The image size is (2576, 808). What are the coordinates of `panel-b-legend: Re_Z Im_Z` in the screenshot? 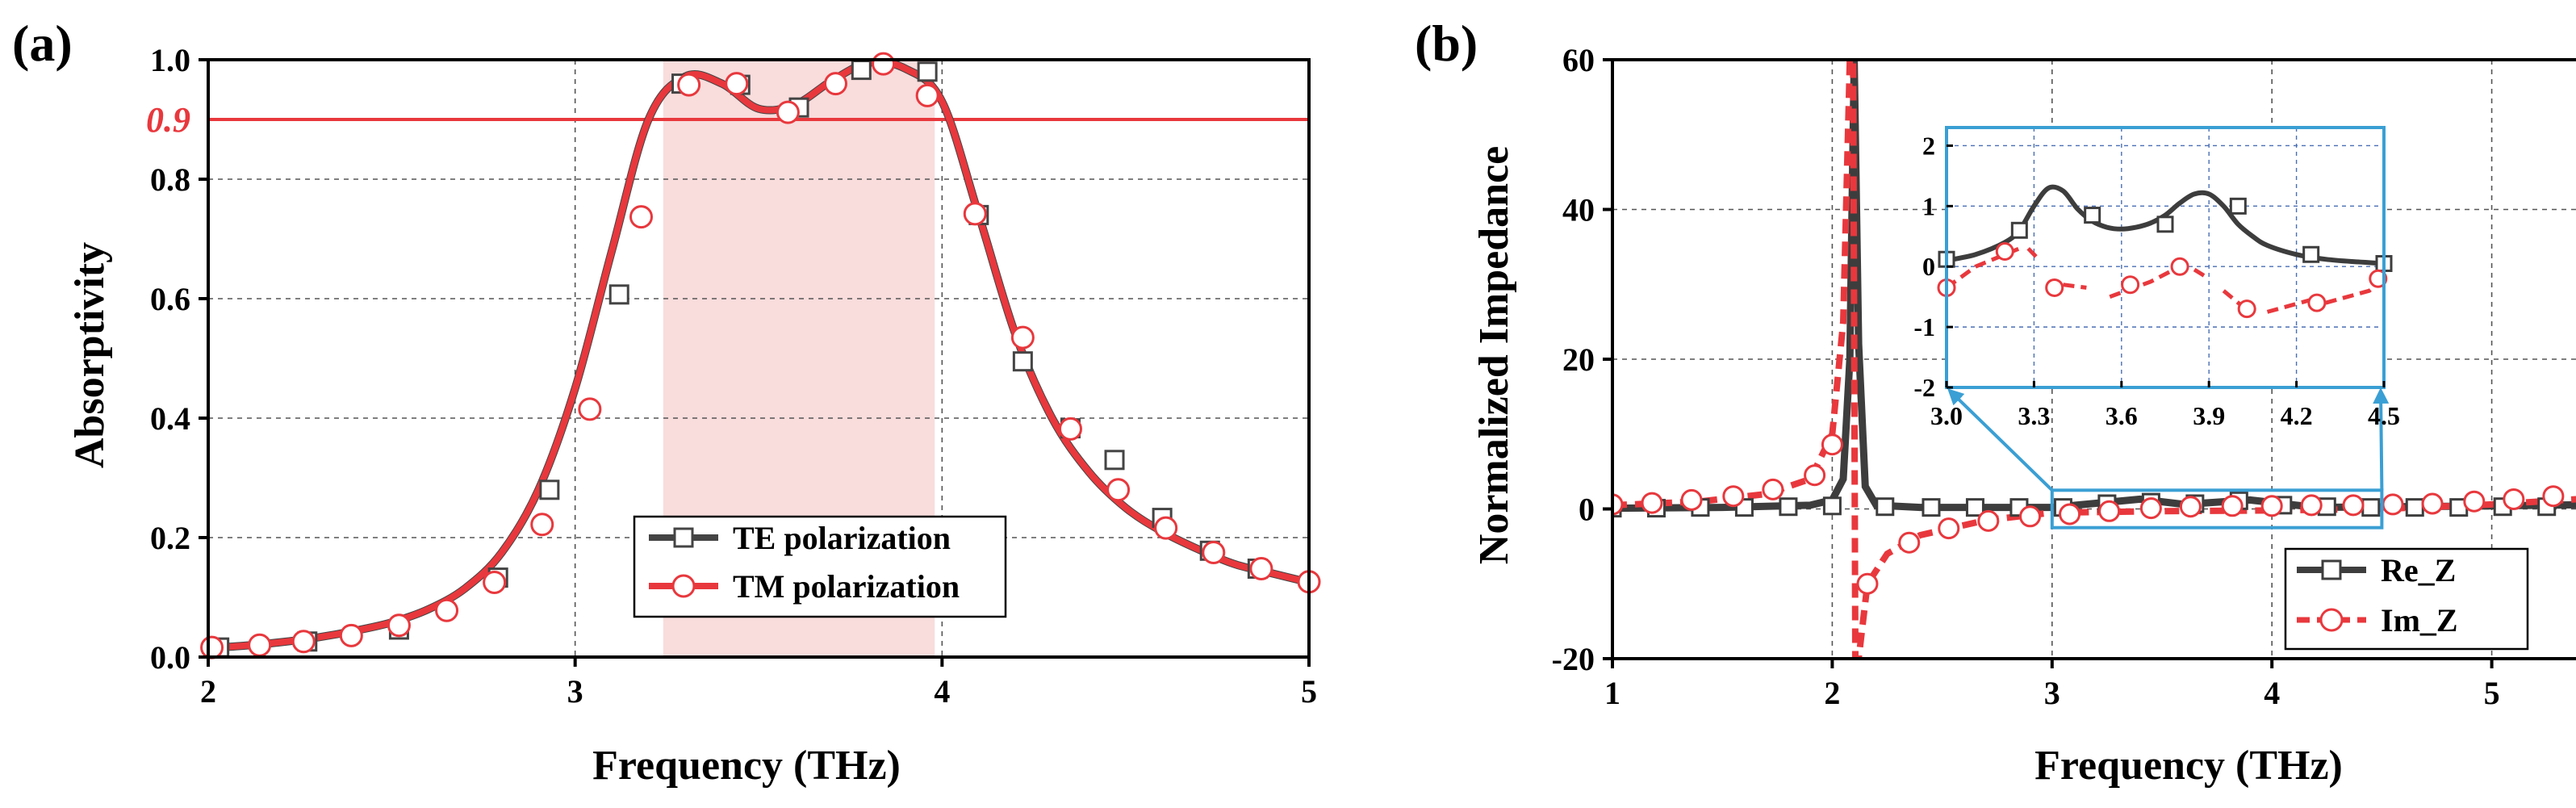 It's located at (2406, 599).